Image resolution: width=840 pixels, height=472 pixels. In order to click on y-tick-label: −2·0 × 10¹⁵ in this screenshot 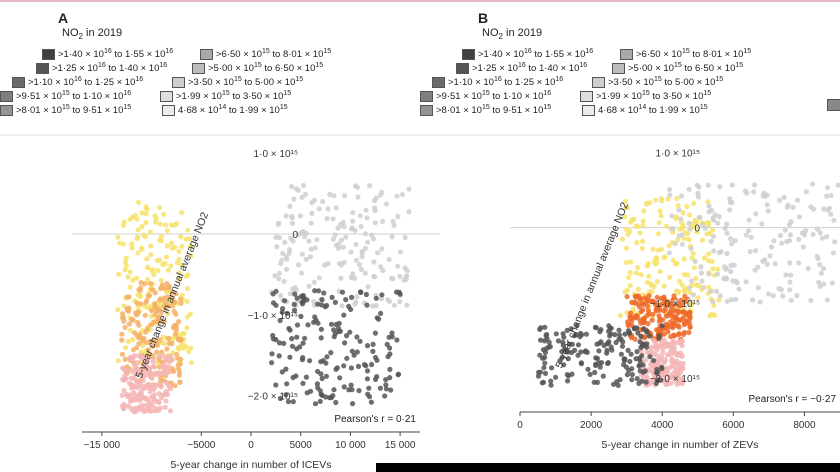, I will do `click(675, 379)`.